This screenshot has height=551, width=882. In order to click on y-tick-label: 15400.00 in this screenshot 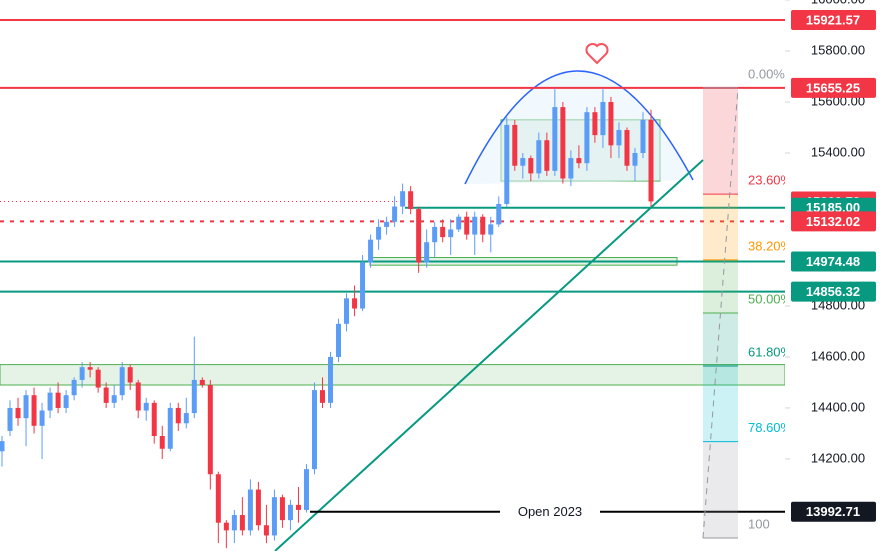, I will do `click(838, 151)`.